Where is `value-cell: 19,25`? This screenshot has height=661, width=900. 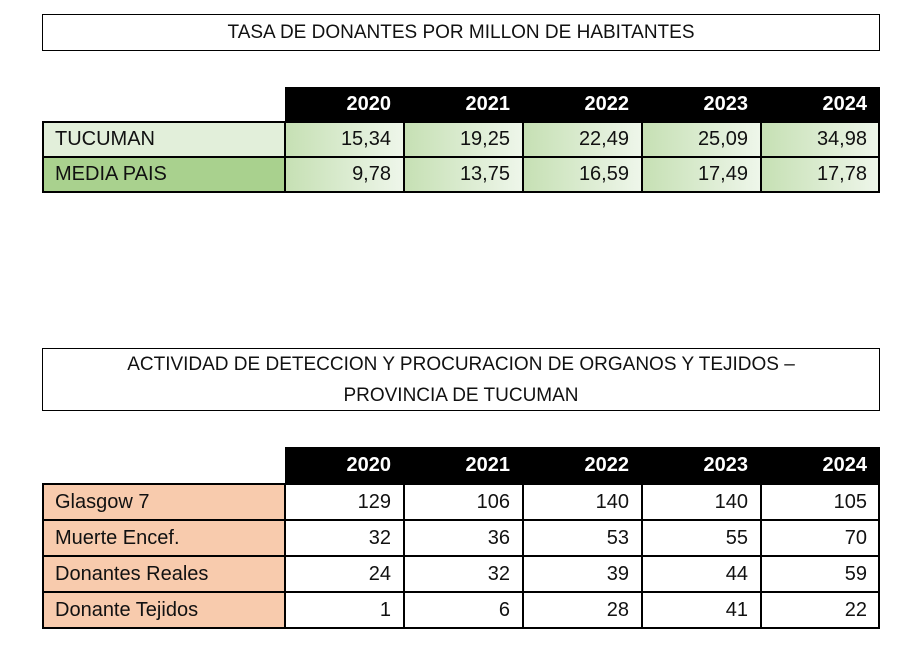 value-cell: 19,25 is located at coordinates (463, 139).